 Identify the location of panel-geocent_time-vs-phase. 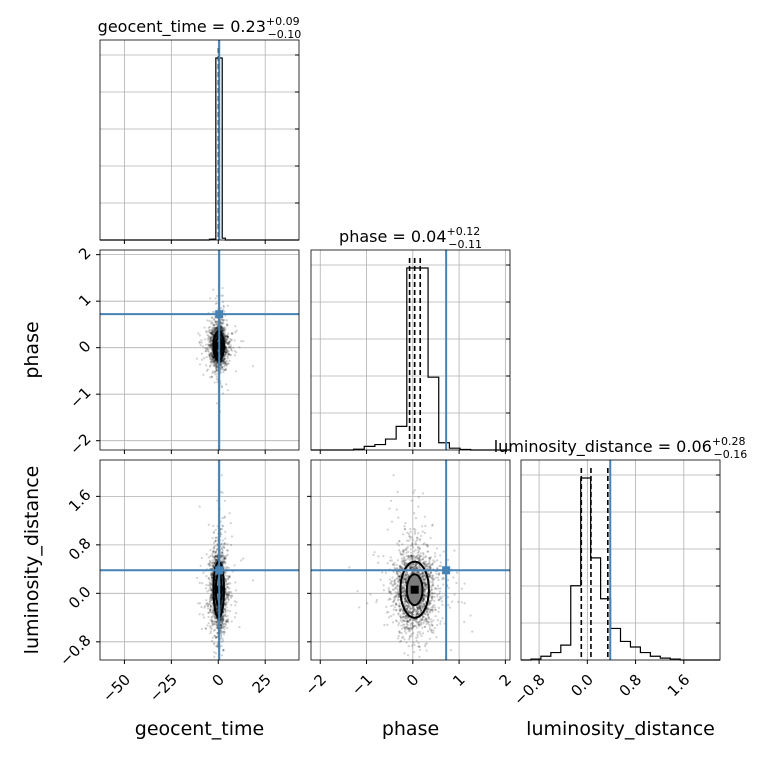
(199, 350).